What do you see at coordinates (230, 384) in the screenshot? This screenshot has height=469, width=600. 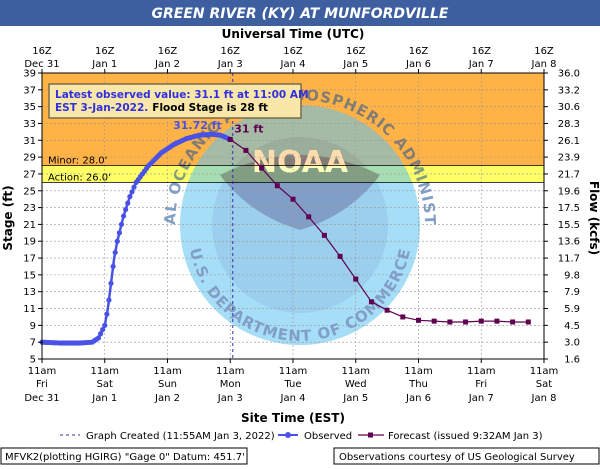 I see `bottom-tick-day: Mon` at bounding box center [230, 384].